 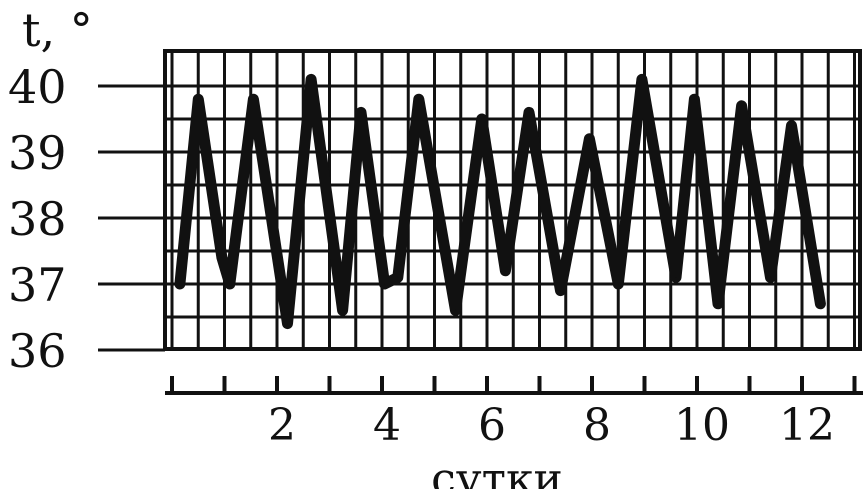 I want to click on x-tick-label: 4, so click(x=387, y=425).